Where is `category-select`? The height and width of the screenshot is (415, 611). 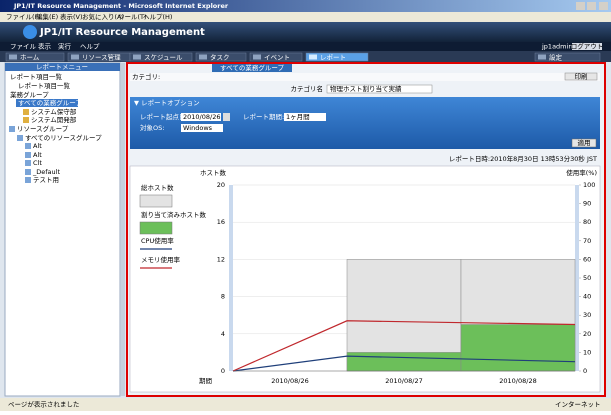 category-select is located at coordinates (379, 89).